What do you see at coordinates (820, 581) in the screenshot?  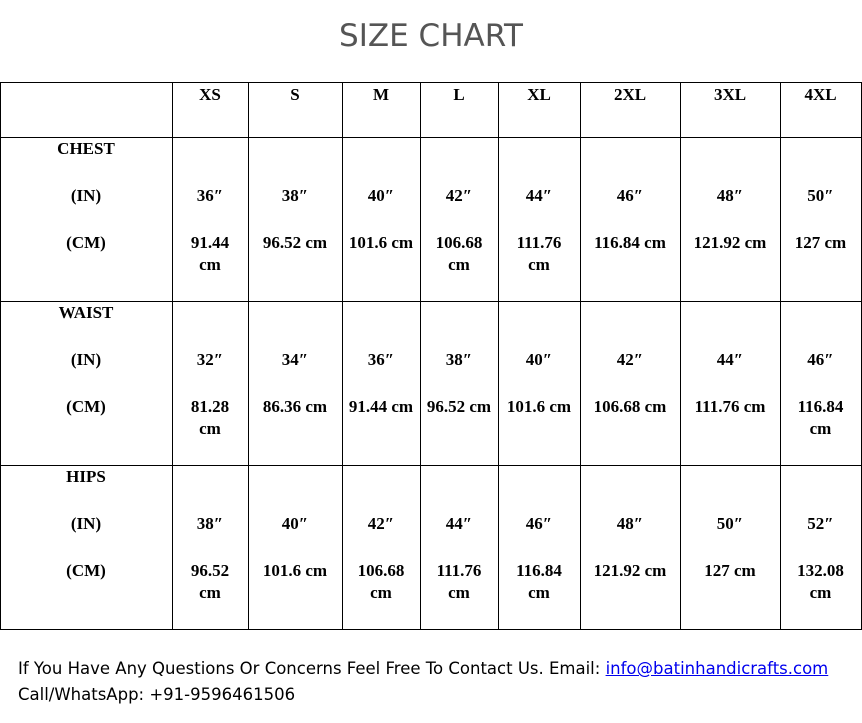 I see `cm-value: 132.08 cm` at bounding box center [820, 581].